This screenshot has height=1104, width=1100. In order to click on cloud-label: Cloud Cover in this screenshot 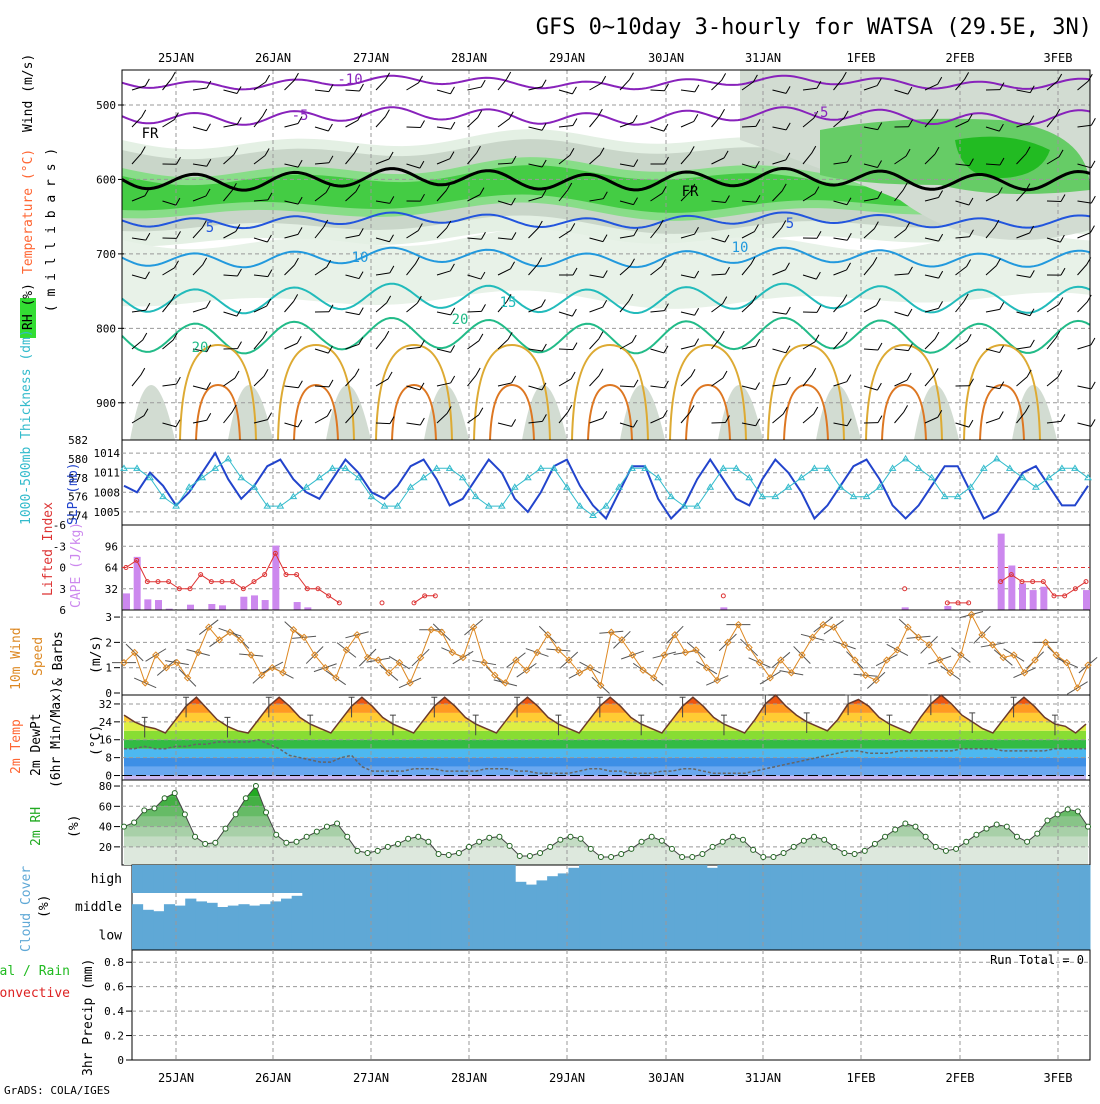, I will do `click(26, 909)`.